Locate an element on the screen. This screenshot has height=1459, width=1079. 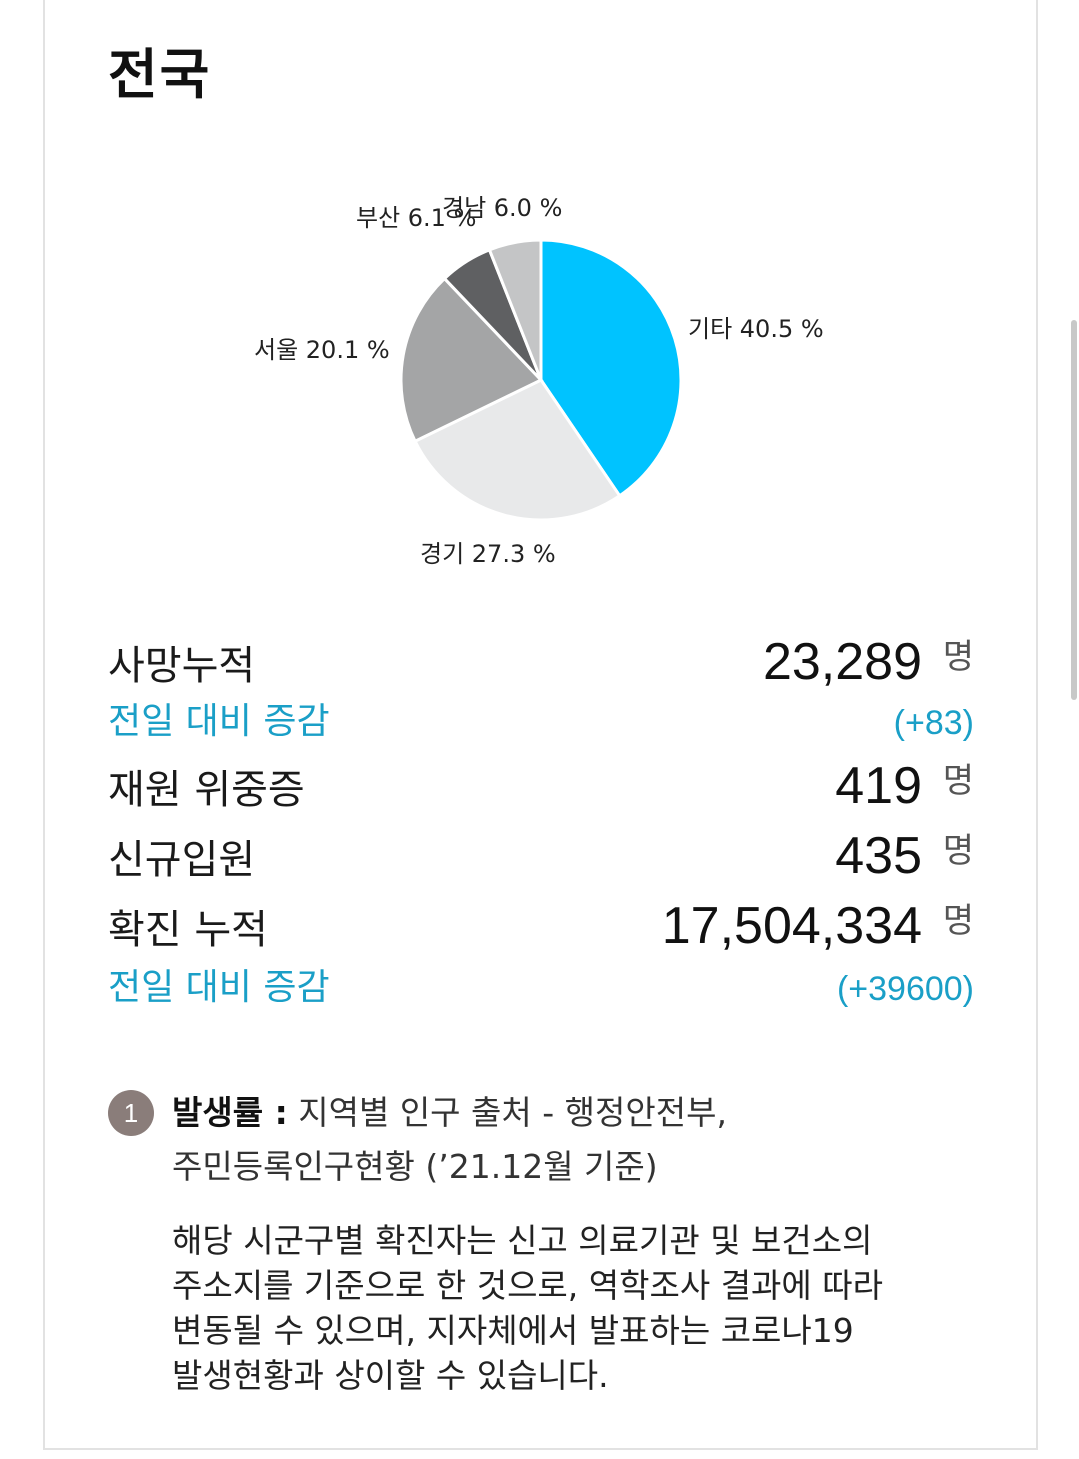
pie-label-3: 서울 20.1 % is located at coordinates (322, 350).